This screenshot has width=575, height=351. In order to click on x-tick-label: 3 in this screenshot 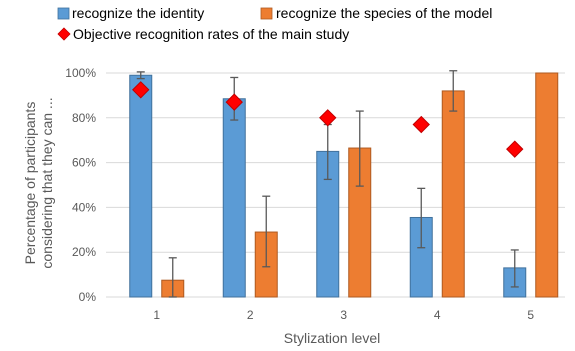, I will do `click(343, 315)`.